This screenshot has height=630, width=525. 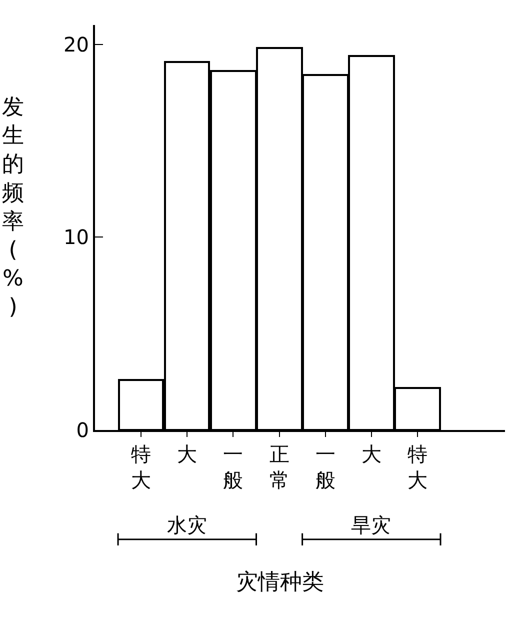 What do you see at coordinates (280, 582) in the screenshot?
I see `x-axis-title: 灾情种类` at bounding box center [280, 582].